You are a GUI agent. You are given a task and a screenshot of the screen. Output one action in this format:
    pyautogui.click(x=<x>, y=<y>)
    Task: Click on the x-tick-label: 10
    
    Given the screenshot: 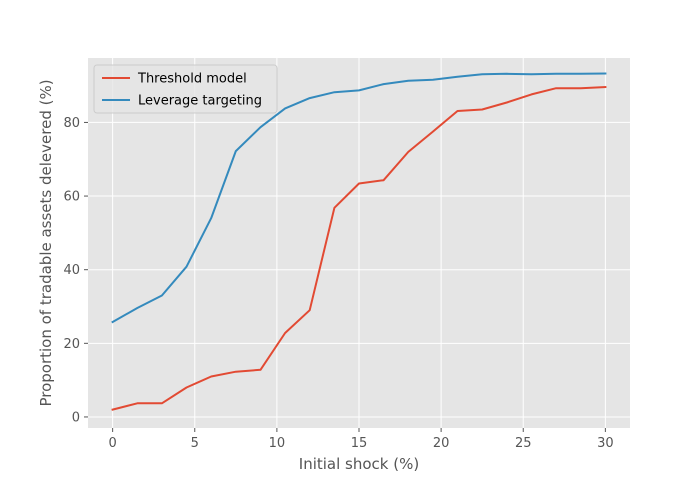 What is the action you would take?
    pyautogui.click(x=277, y=443)
    